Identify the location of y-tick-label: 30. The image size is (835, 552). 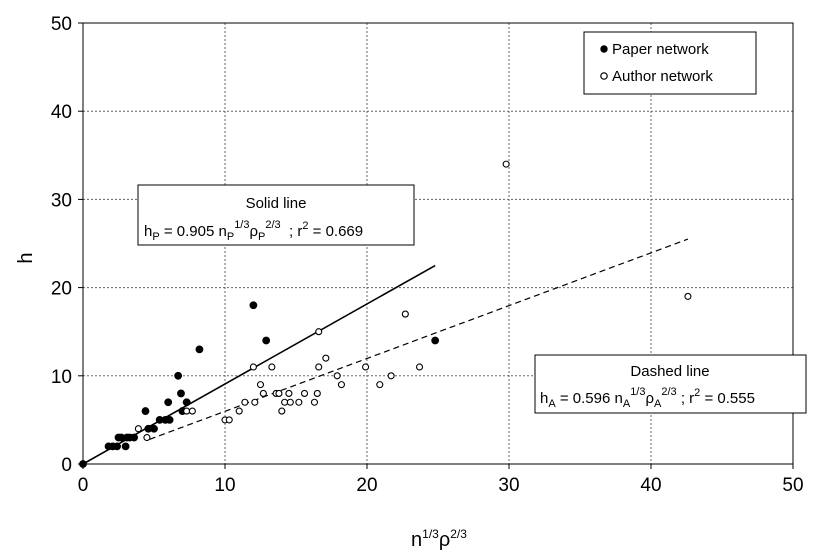
(61, 200).